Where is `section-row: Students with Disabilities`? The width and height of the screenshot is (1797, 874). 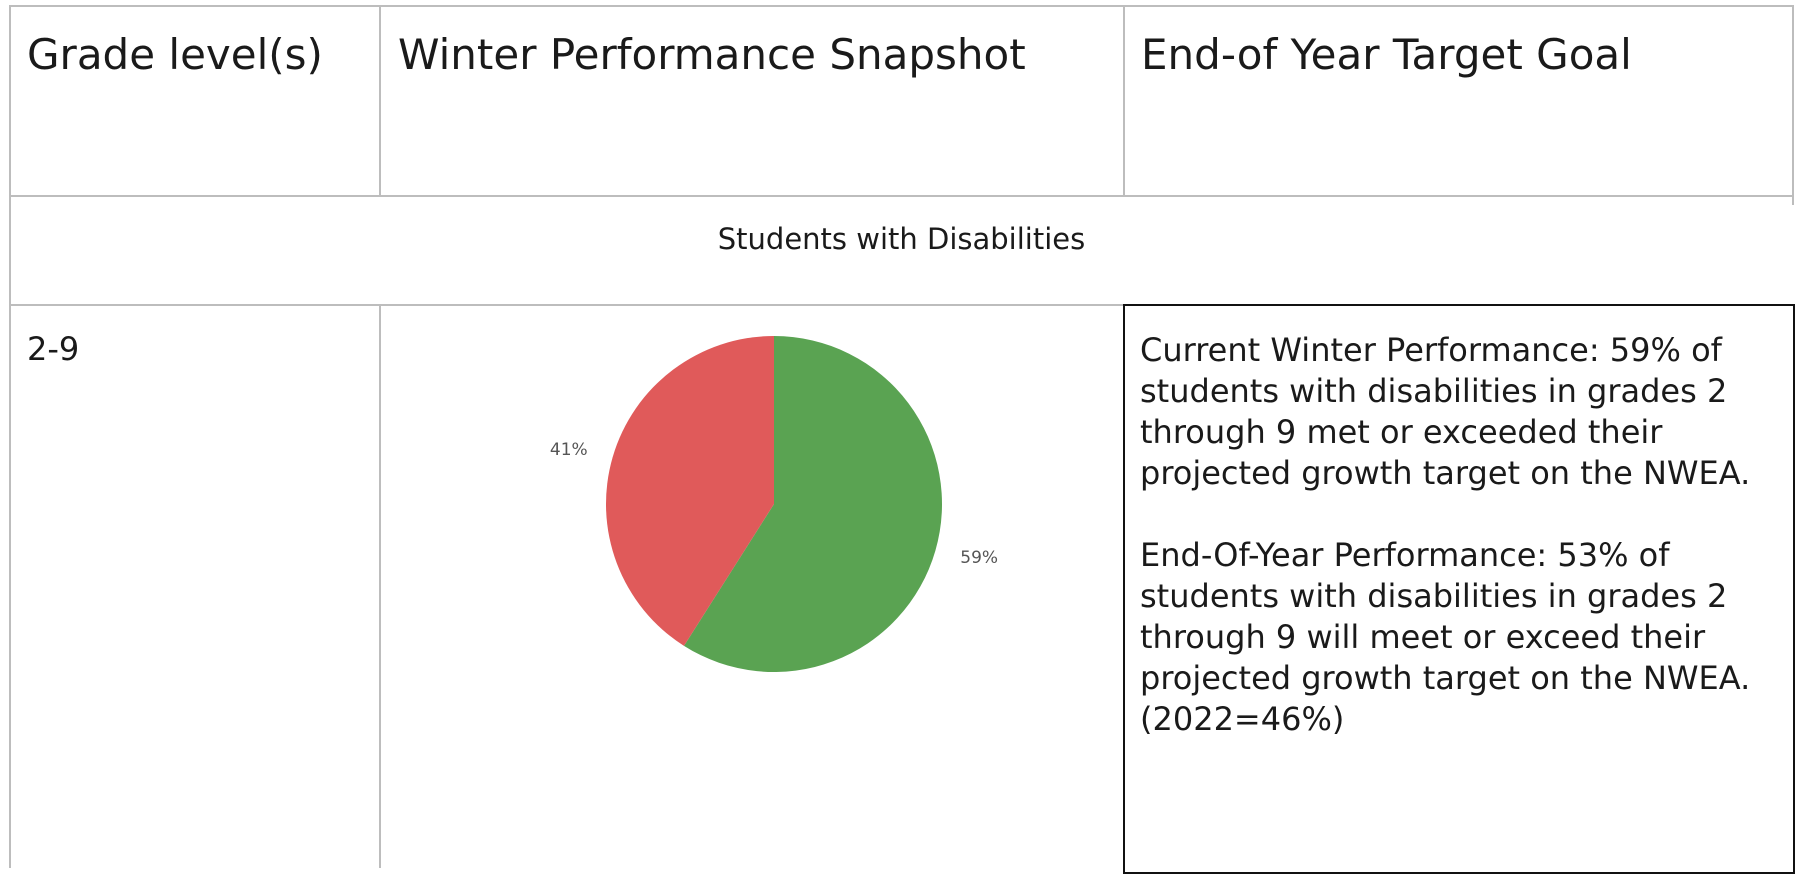
section-row: Students with Disabilities is located at coordinates (901, 239).